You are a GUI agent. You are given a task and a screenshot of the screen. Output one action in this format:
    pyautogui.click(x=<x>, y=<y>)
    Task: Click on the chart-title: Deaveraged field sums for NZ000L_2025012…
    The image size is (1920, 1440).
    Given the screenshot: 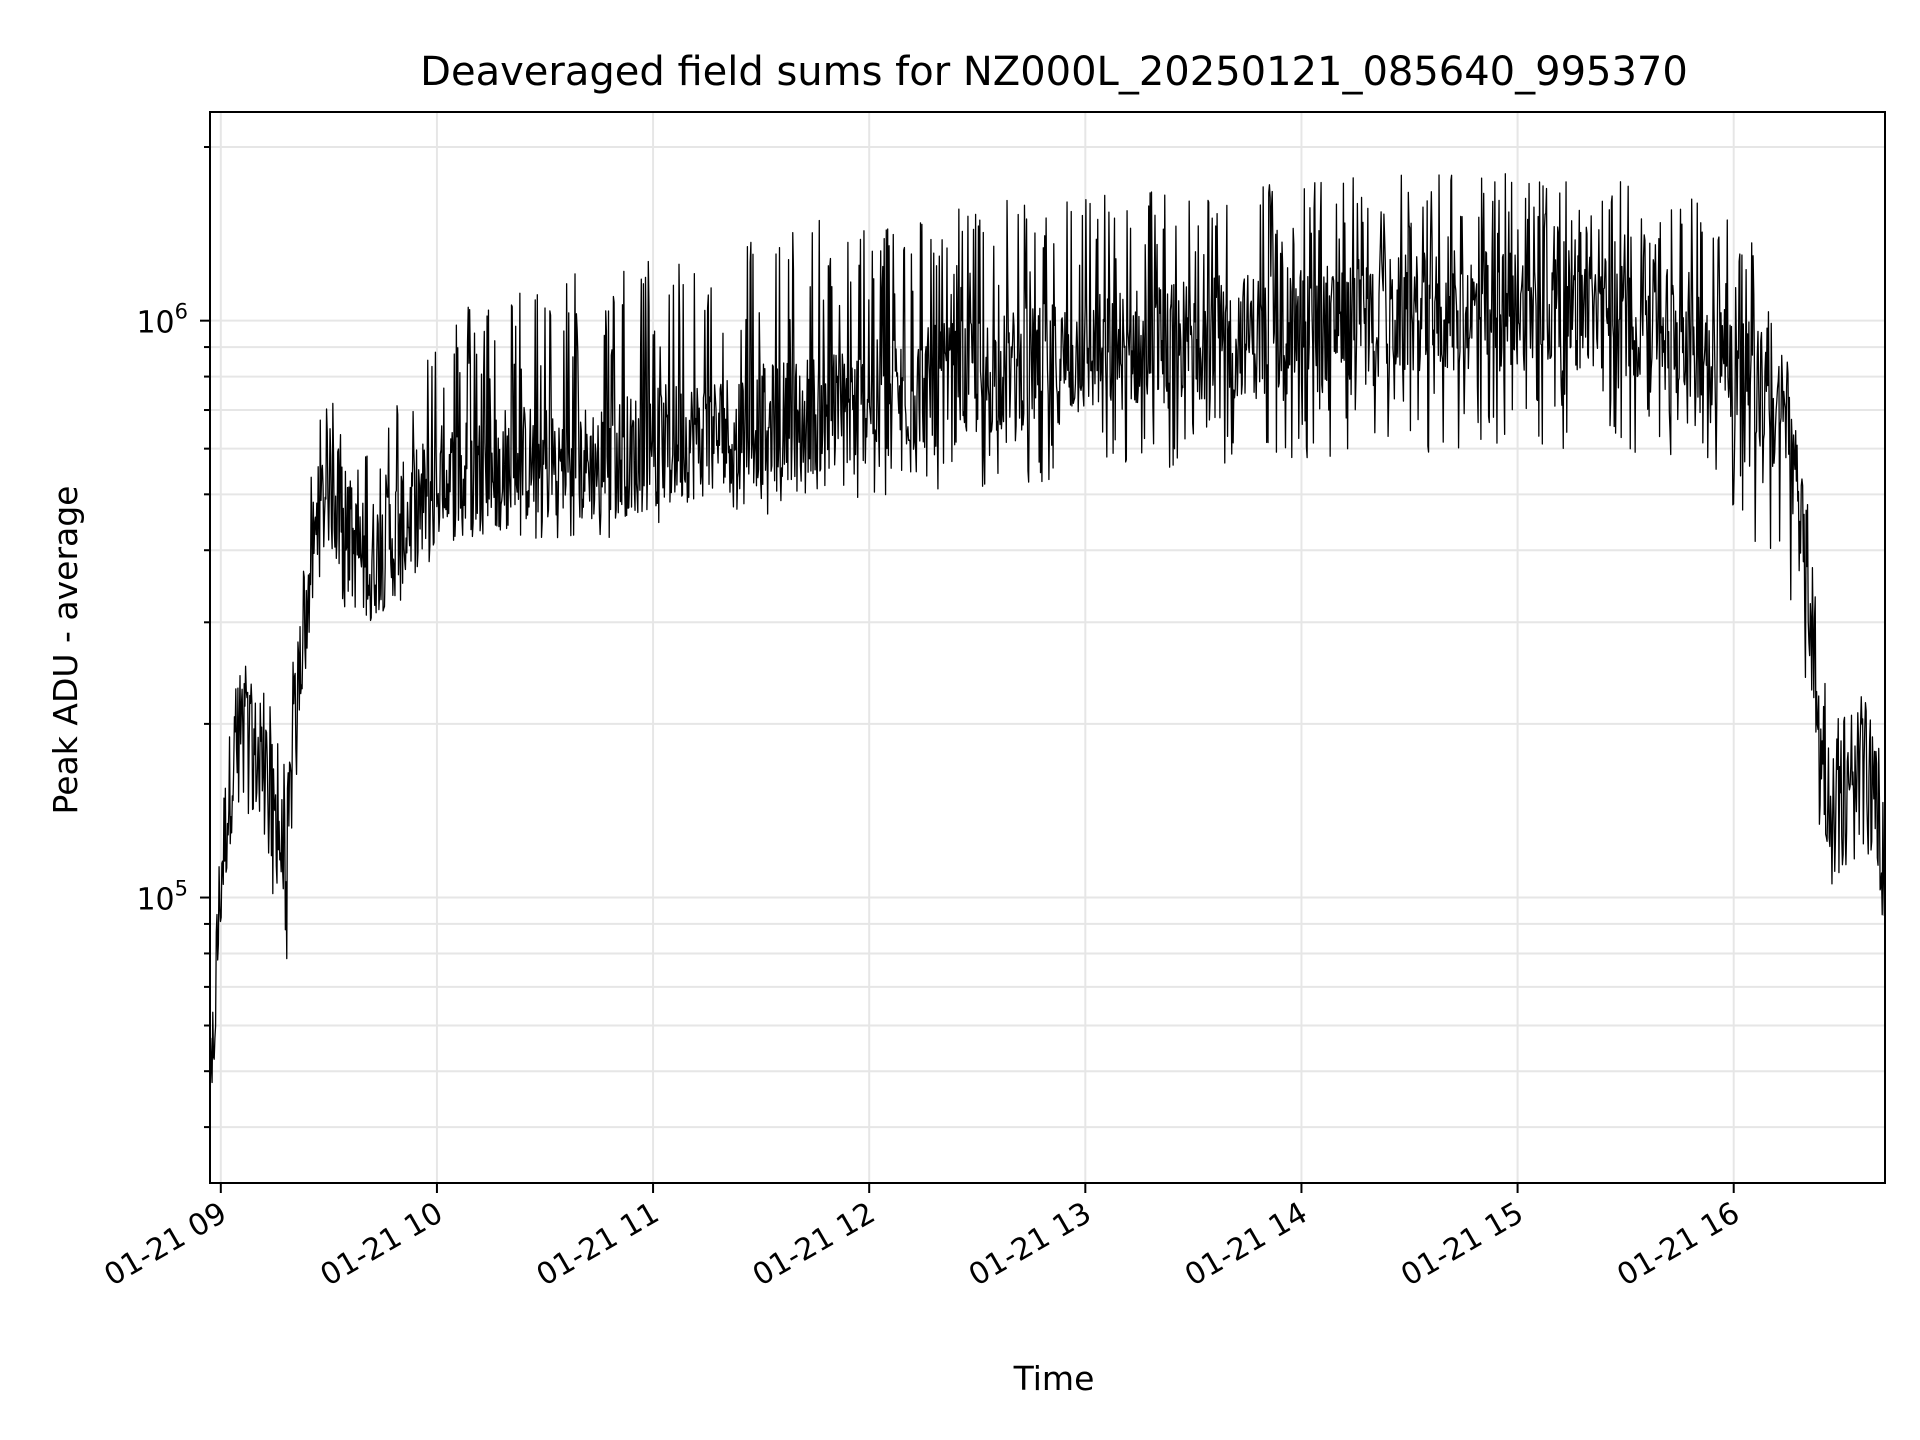 What is the action you would take?
    pyautogui.click(x=1054, y=72)
    